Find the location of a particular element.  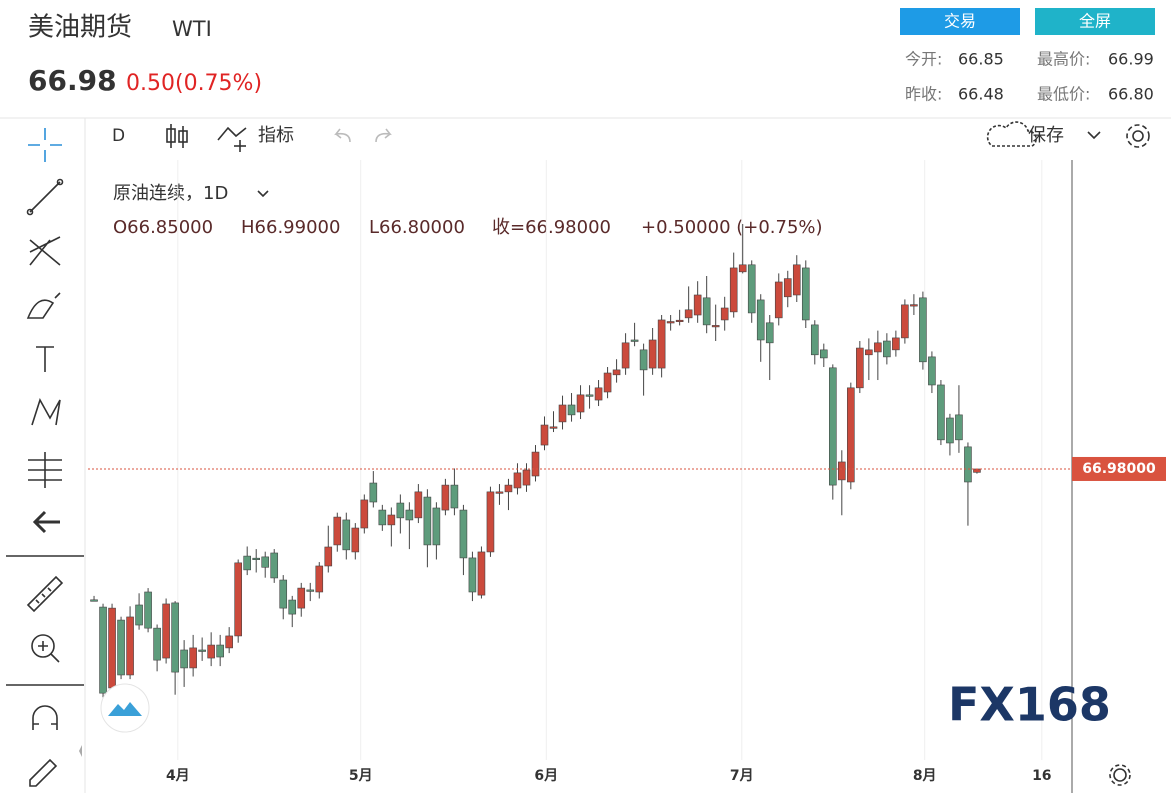

undo-redo is located at coordinates (363, 135).